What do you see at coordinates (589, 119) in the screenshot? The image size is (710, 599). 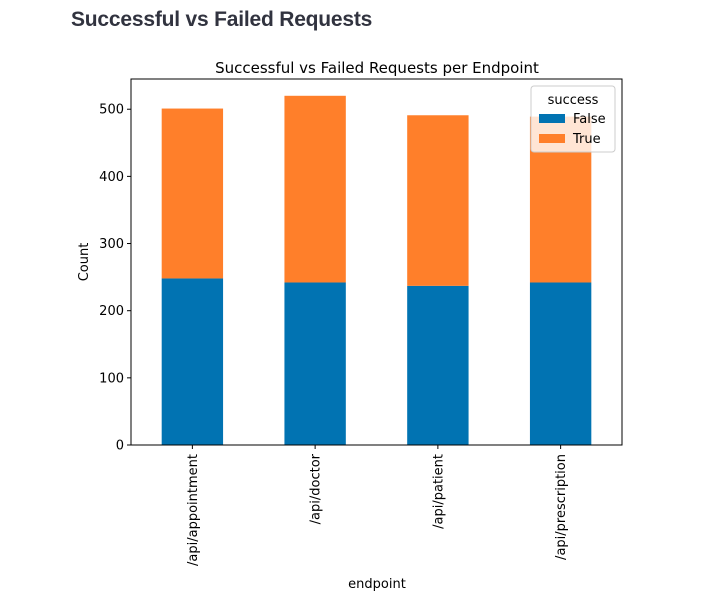 I see `legend-label-false: False` at bounding box center [589, 119].